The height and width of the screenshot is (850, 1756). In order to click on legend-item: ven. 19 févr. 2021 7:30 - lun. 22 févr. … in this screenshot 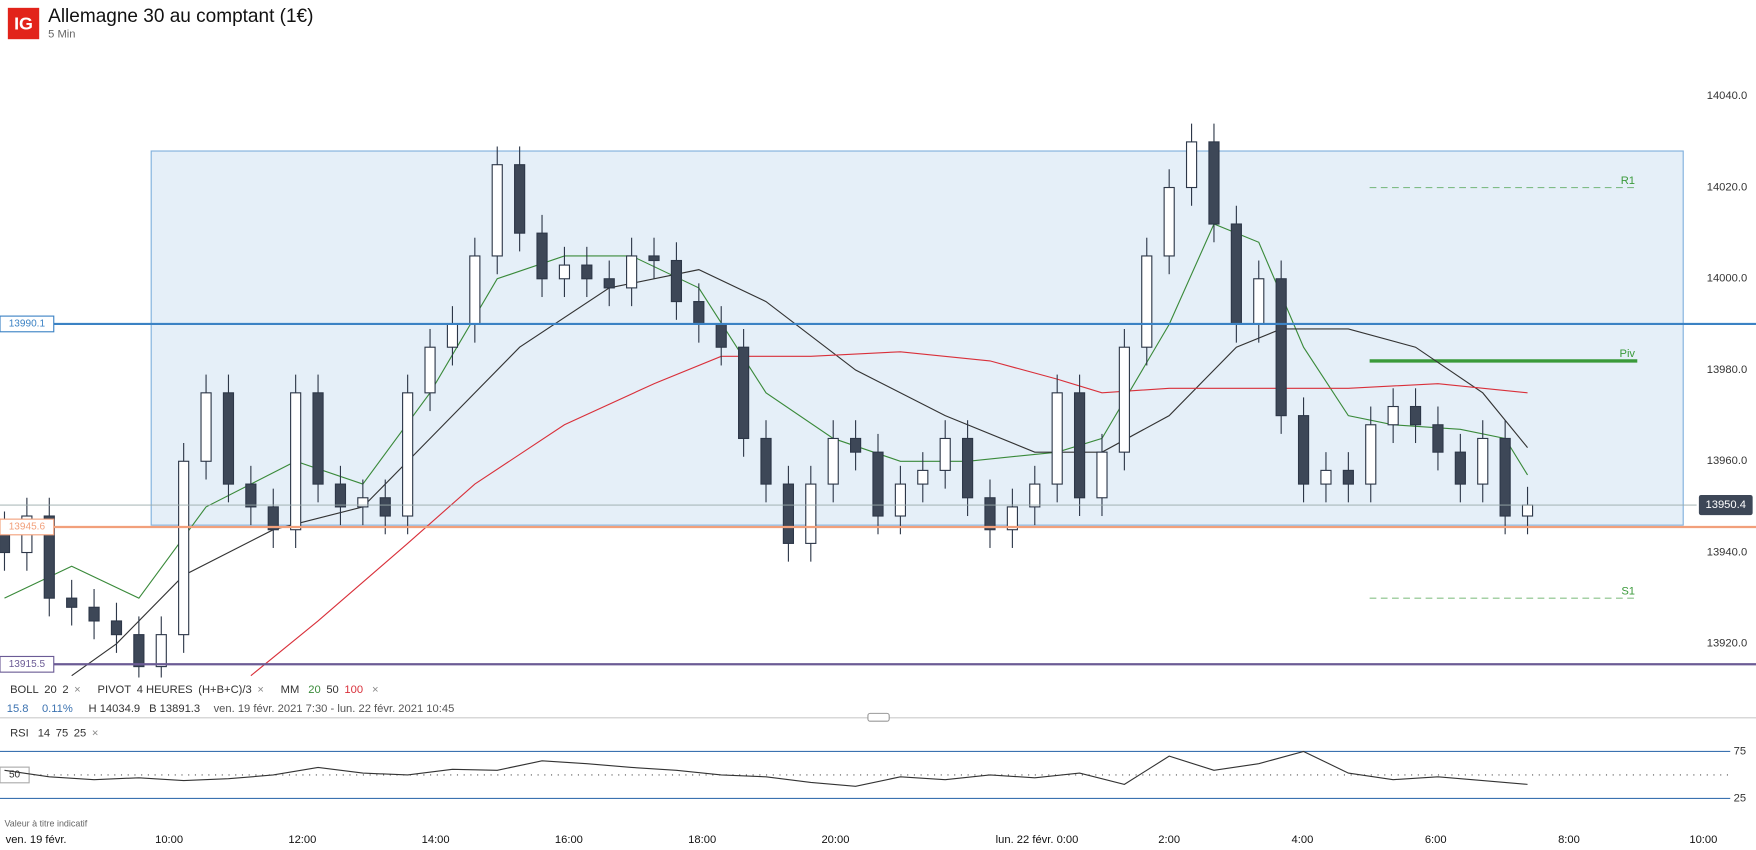, I will do `click(334, 709)`.